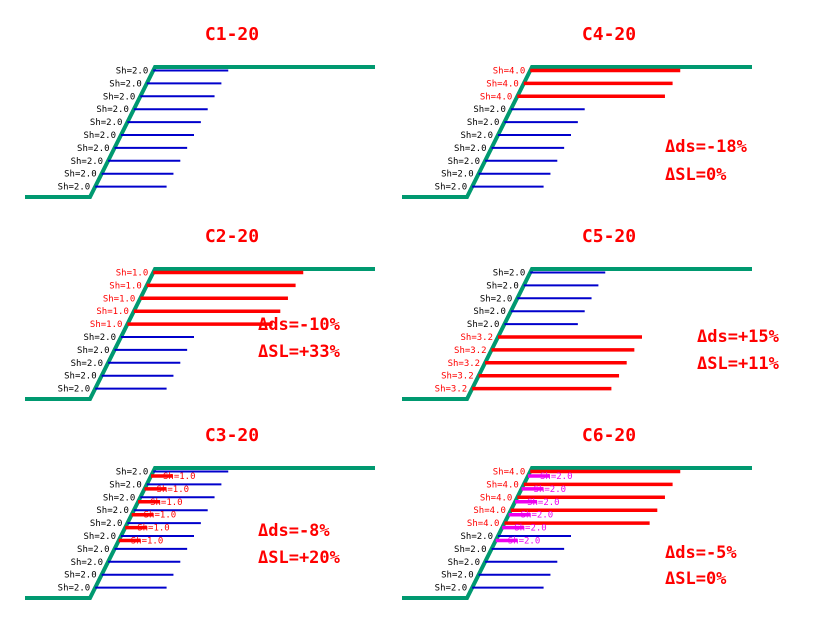 The image size is (816, 622). I want to click on delta-ds-label: Δds=-18%, so click(706, 147).